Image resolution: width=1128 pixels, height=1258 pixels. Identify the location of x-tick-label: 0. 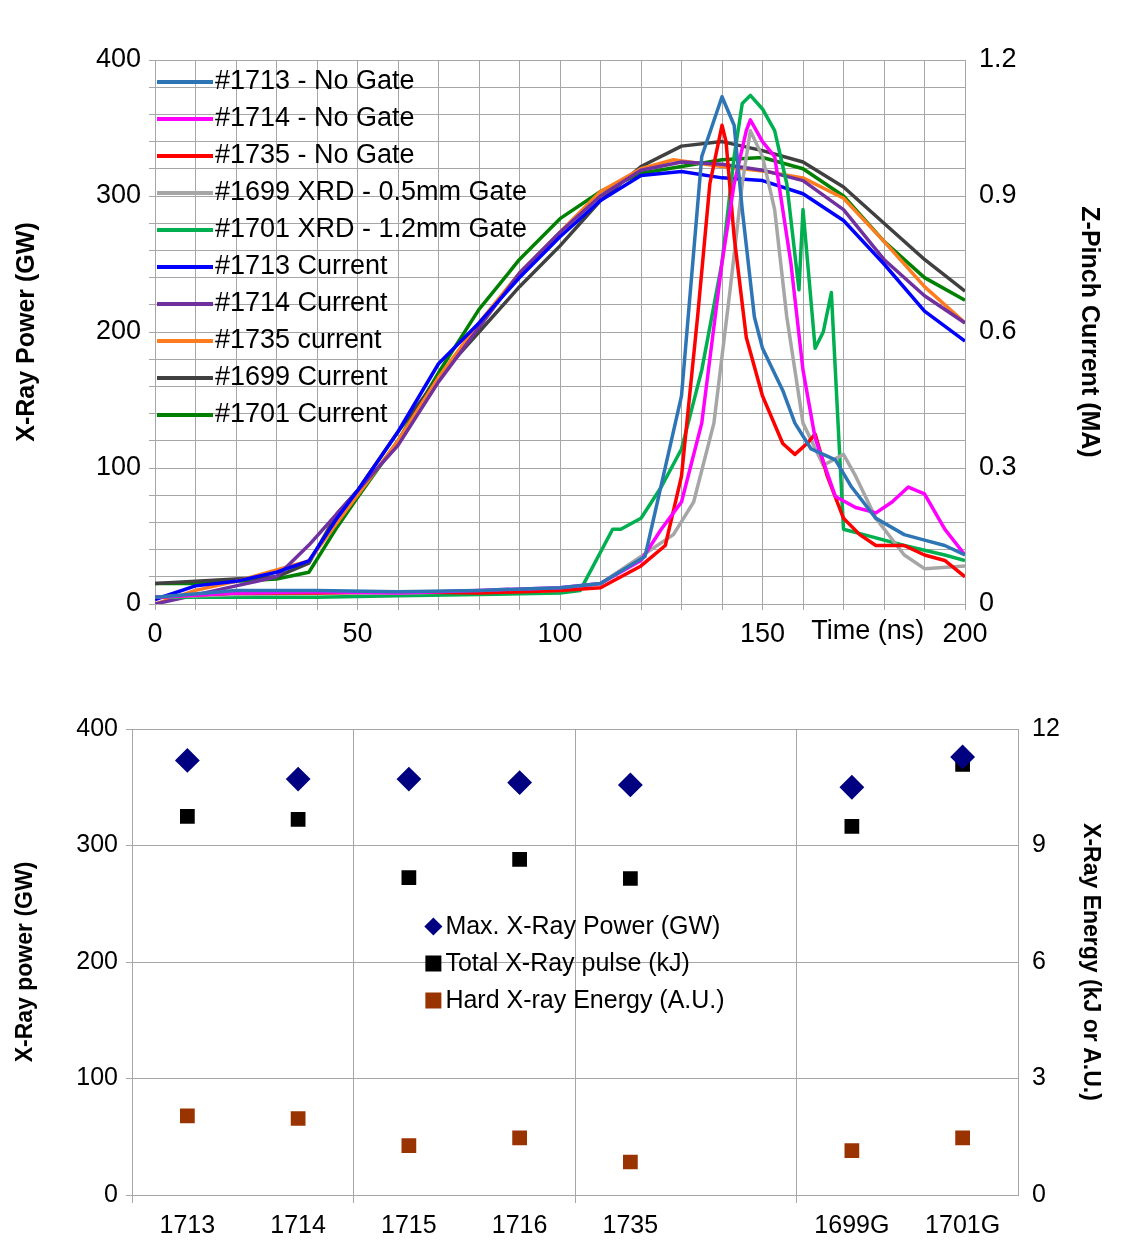
(155, 632).